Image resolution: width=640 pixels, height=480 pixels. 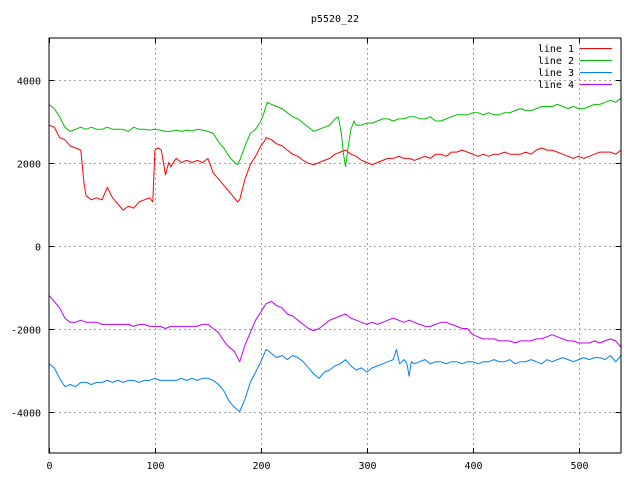 What do you see at coordinates (556, 73) in the screenshot?
I see `legend-label: line 3` at bounding box center [556, 73].